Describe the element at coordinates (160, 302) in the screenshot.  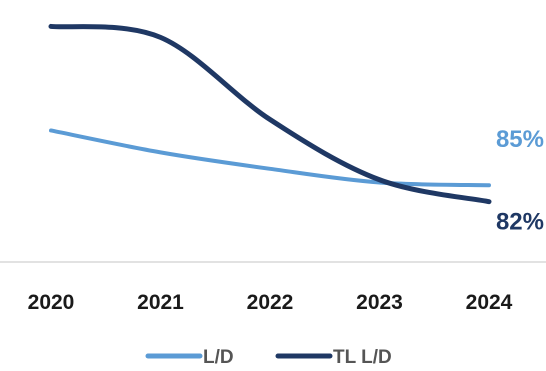
I see `x-tick-label: 2021` at that location.